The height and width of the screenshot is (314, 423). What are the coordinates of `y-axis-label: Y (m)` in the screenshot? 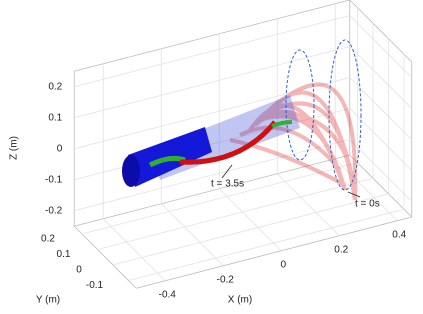 It's located at (48, 300).